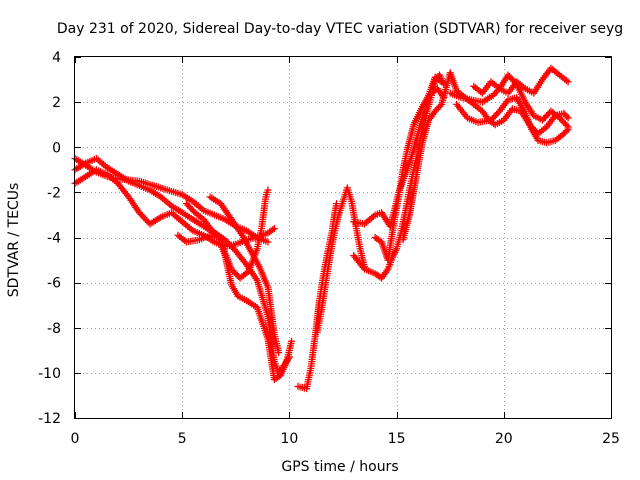 The height and width of the screenshot is (480, 640). What do you see at coordinates (56, 148) in the screenshot?
I see `y-tick-label: 0` at bounding box center [56, 148].